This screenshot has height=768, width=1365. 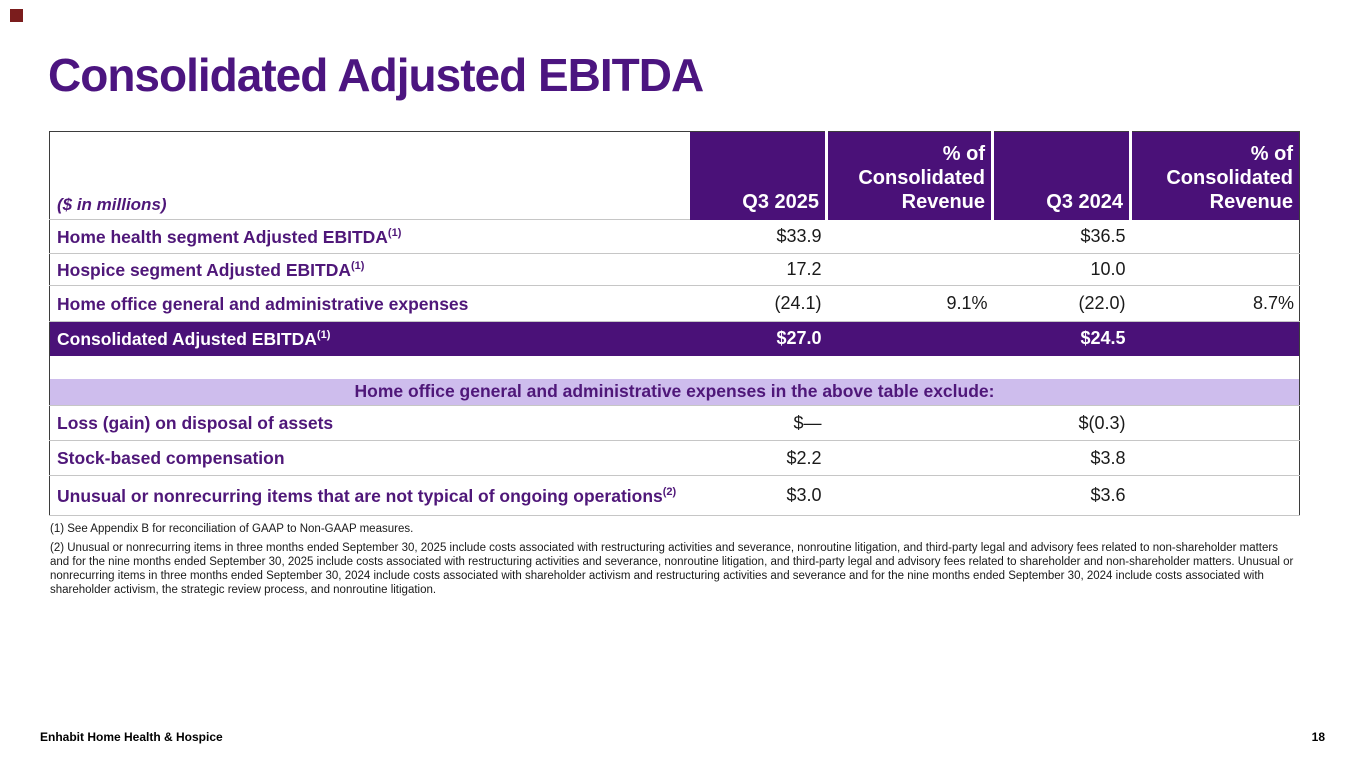 I want to click on value-q3-2024: $(0.3), so click(x=1061, y=423).